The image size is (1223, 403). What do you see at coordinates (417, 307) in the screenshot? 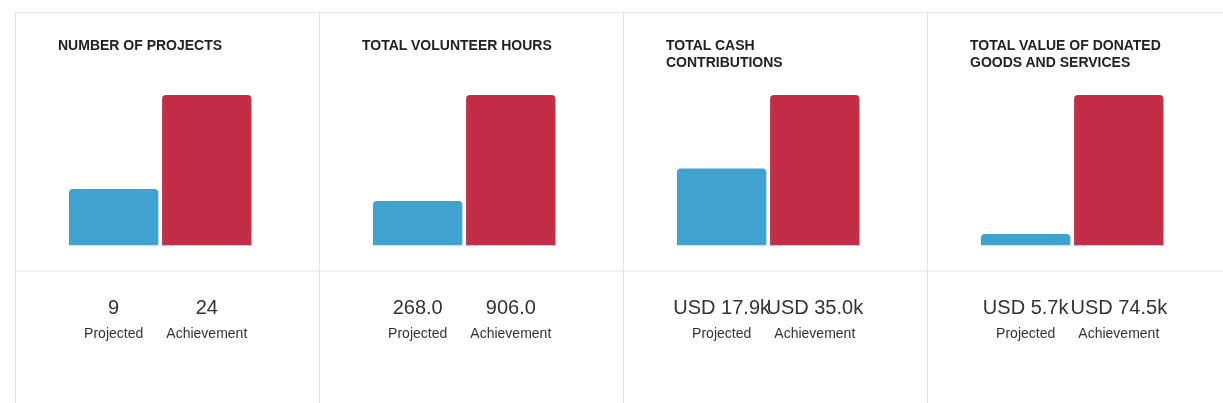
I see `data-label: 268.0` at bounding box center [417, 307].